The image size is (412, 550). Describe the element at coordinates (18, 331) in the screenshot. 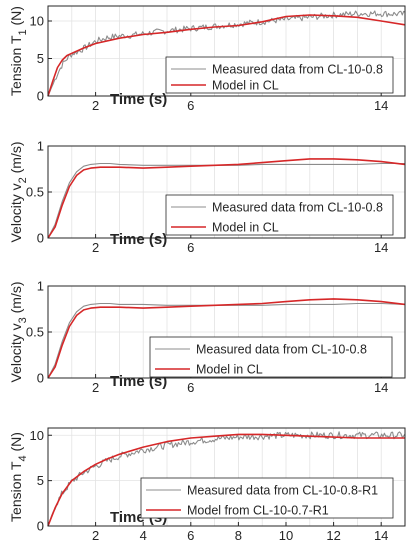

I see `y-axis-label: Velocity v3 (m/s)` at that location.